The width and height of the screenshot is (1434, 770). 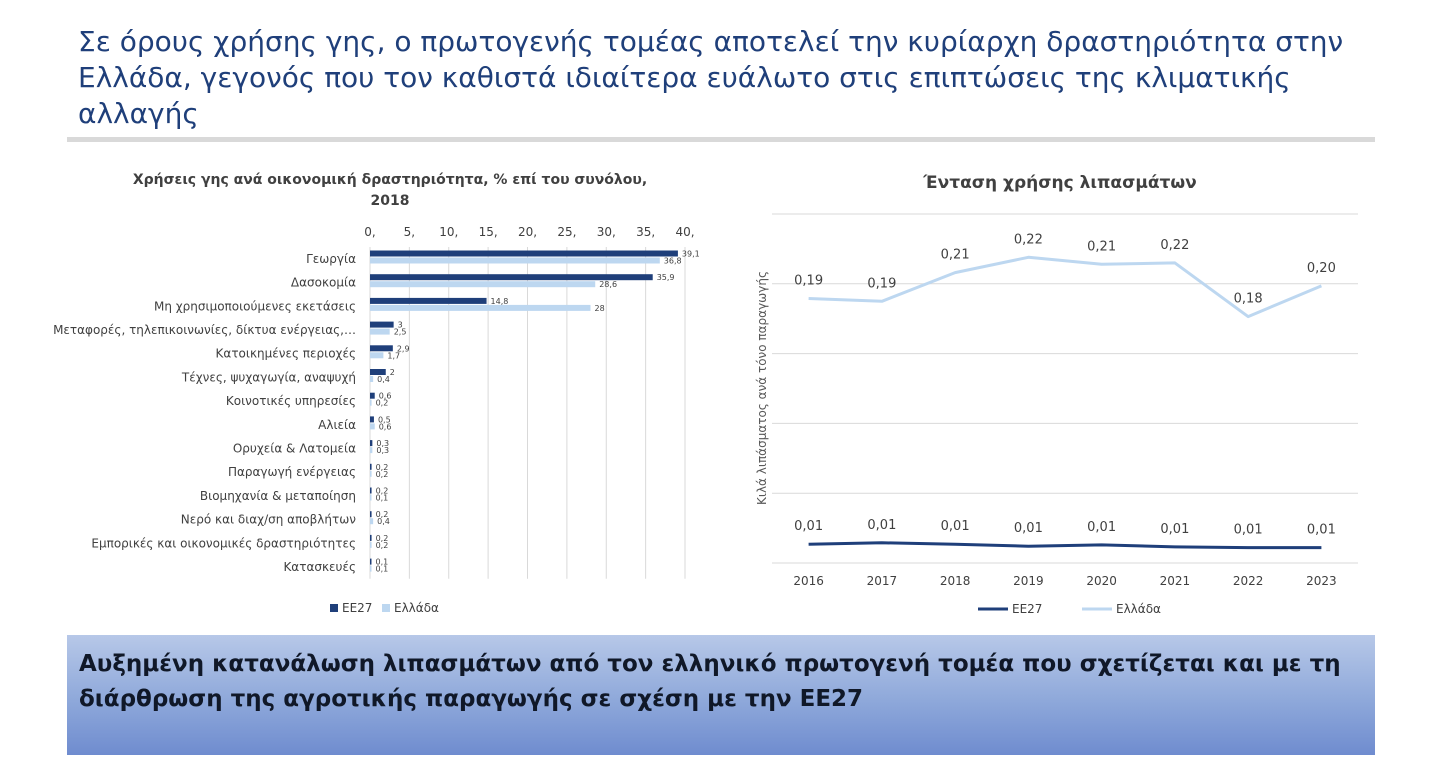 I want to click on bar-category-label: Νερό και διαχ/ση αποβλήτων, so click(x=269, y=520).